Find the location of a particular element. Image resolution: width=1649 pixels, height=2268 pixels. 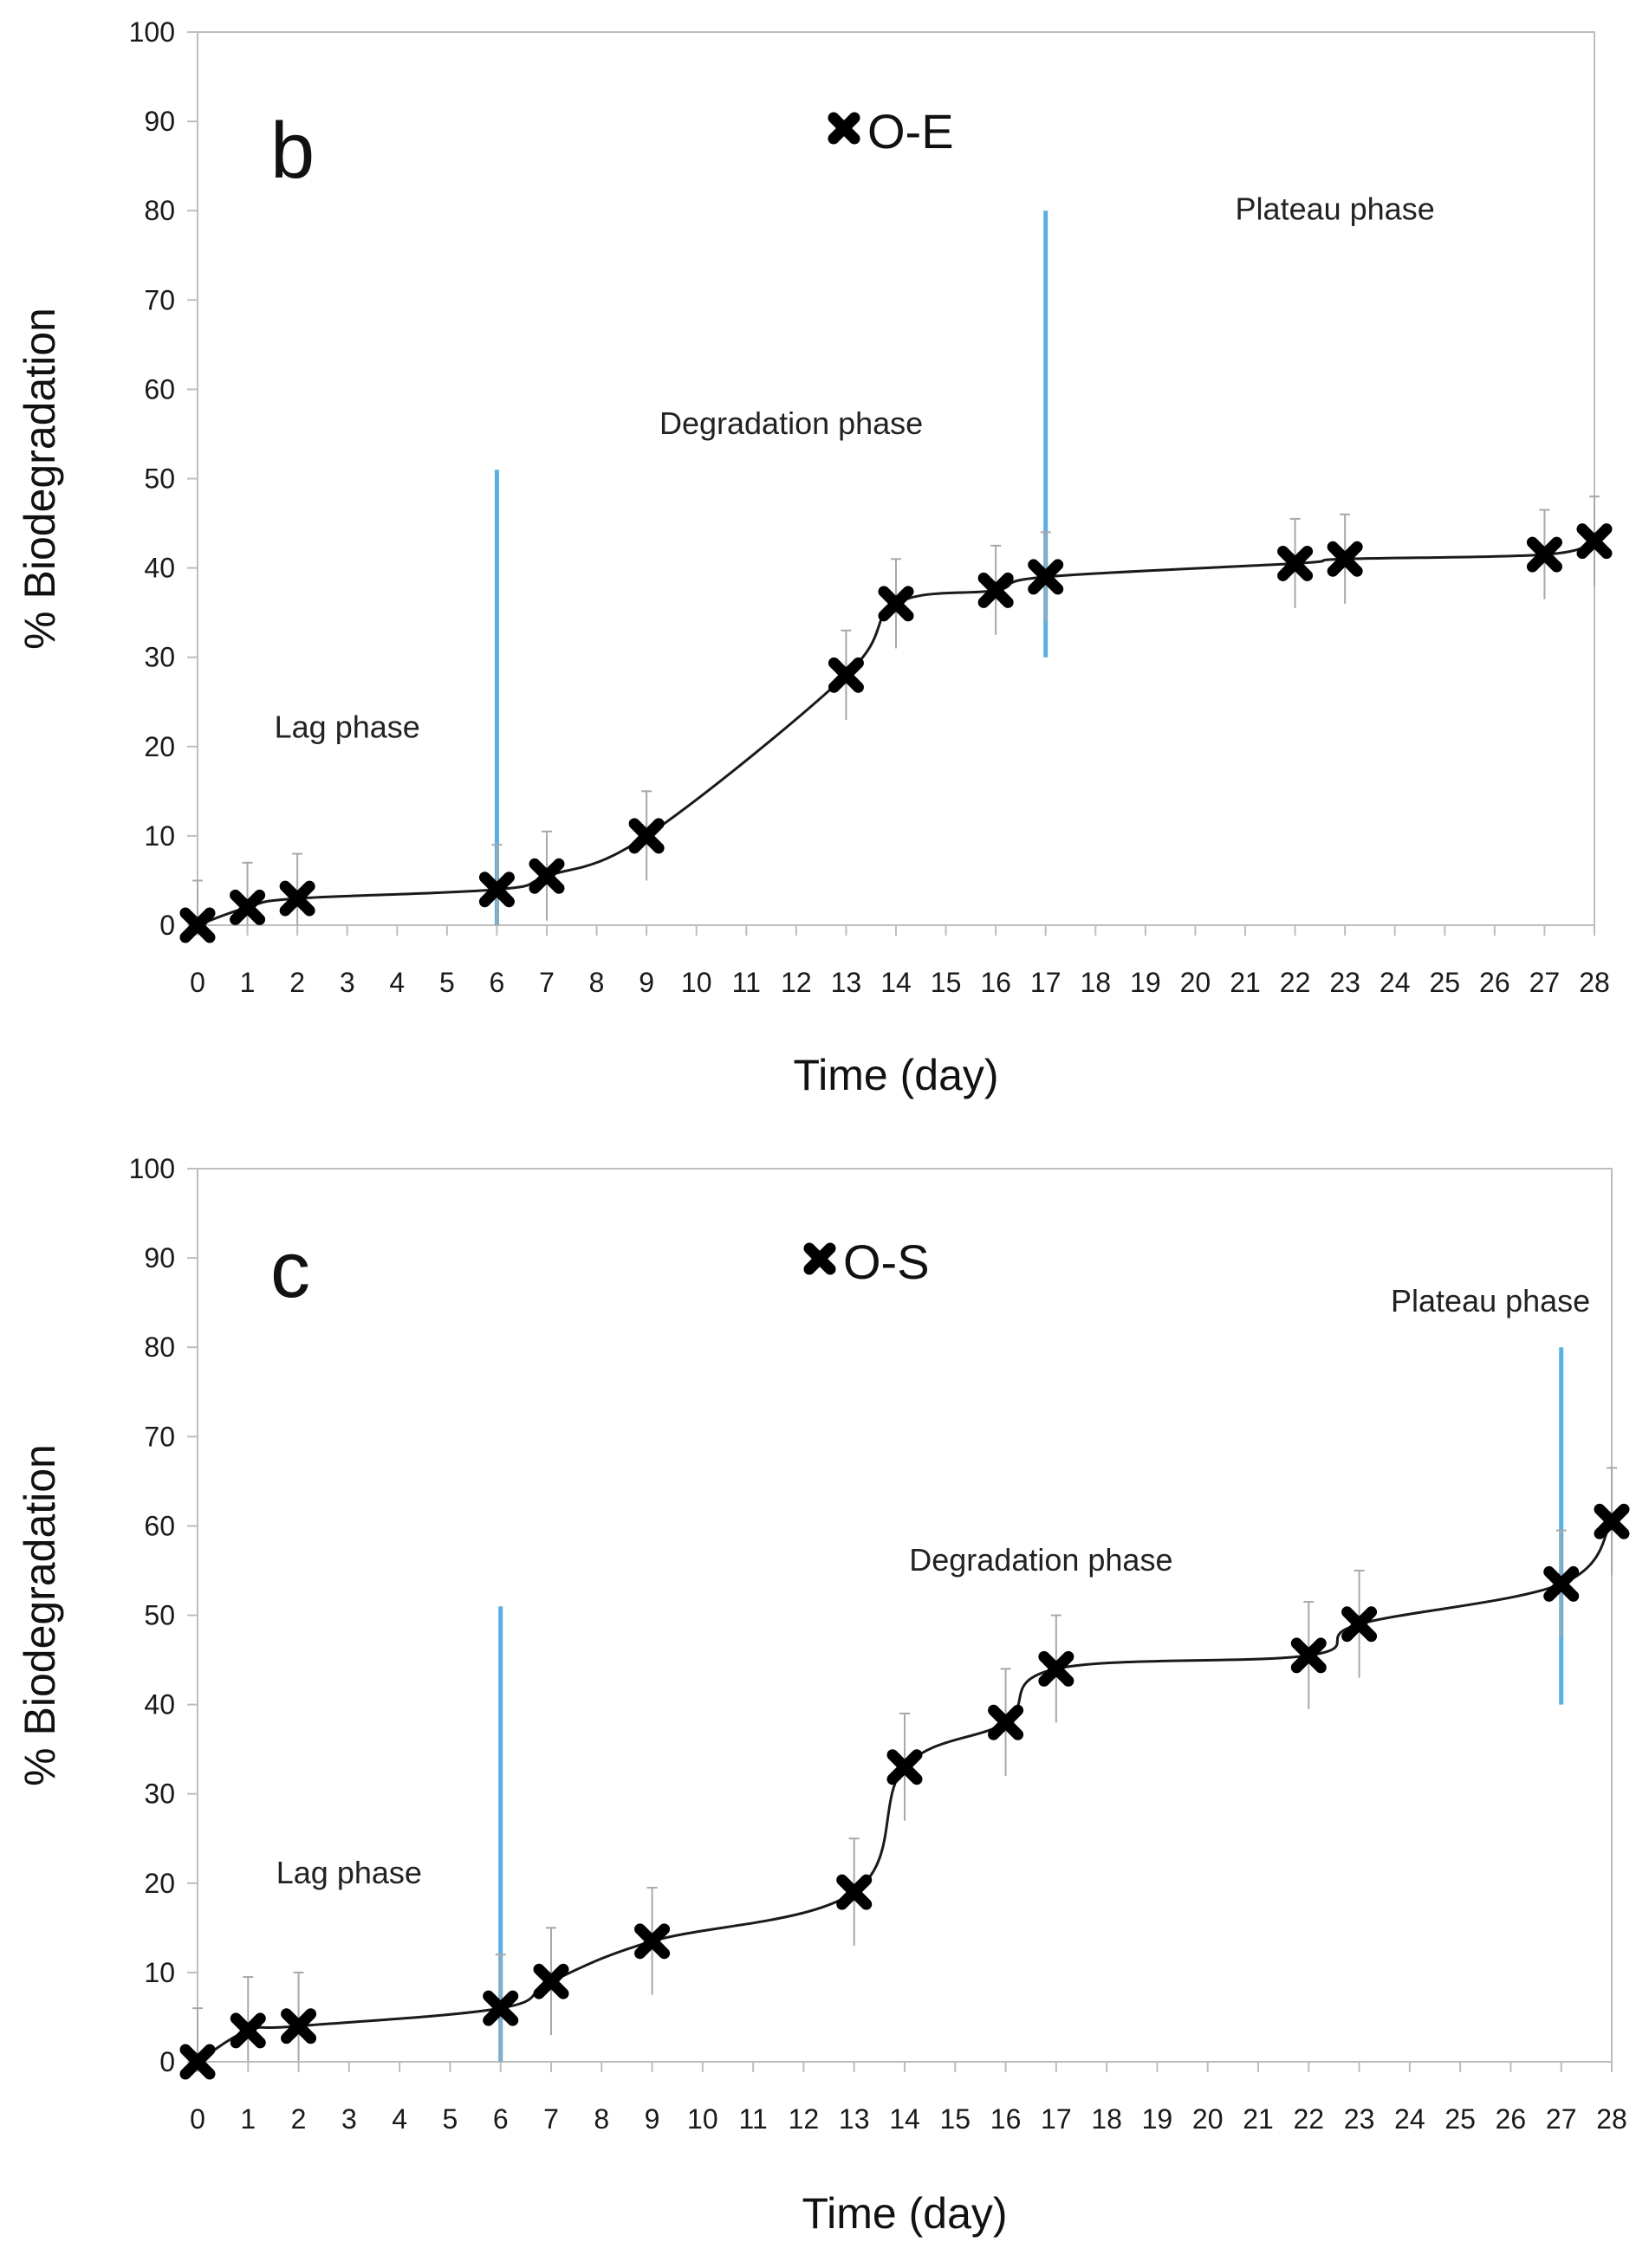

x-axis-title: Time (day) is located at coordinates (904, 2214).